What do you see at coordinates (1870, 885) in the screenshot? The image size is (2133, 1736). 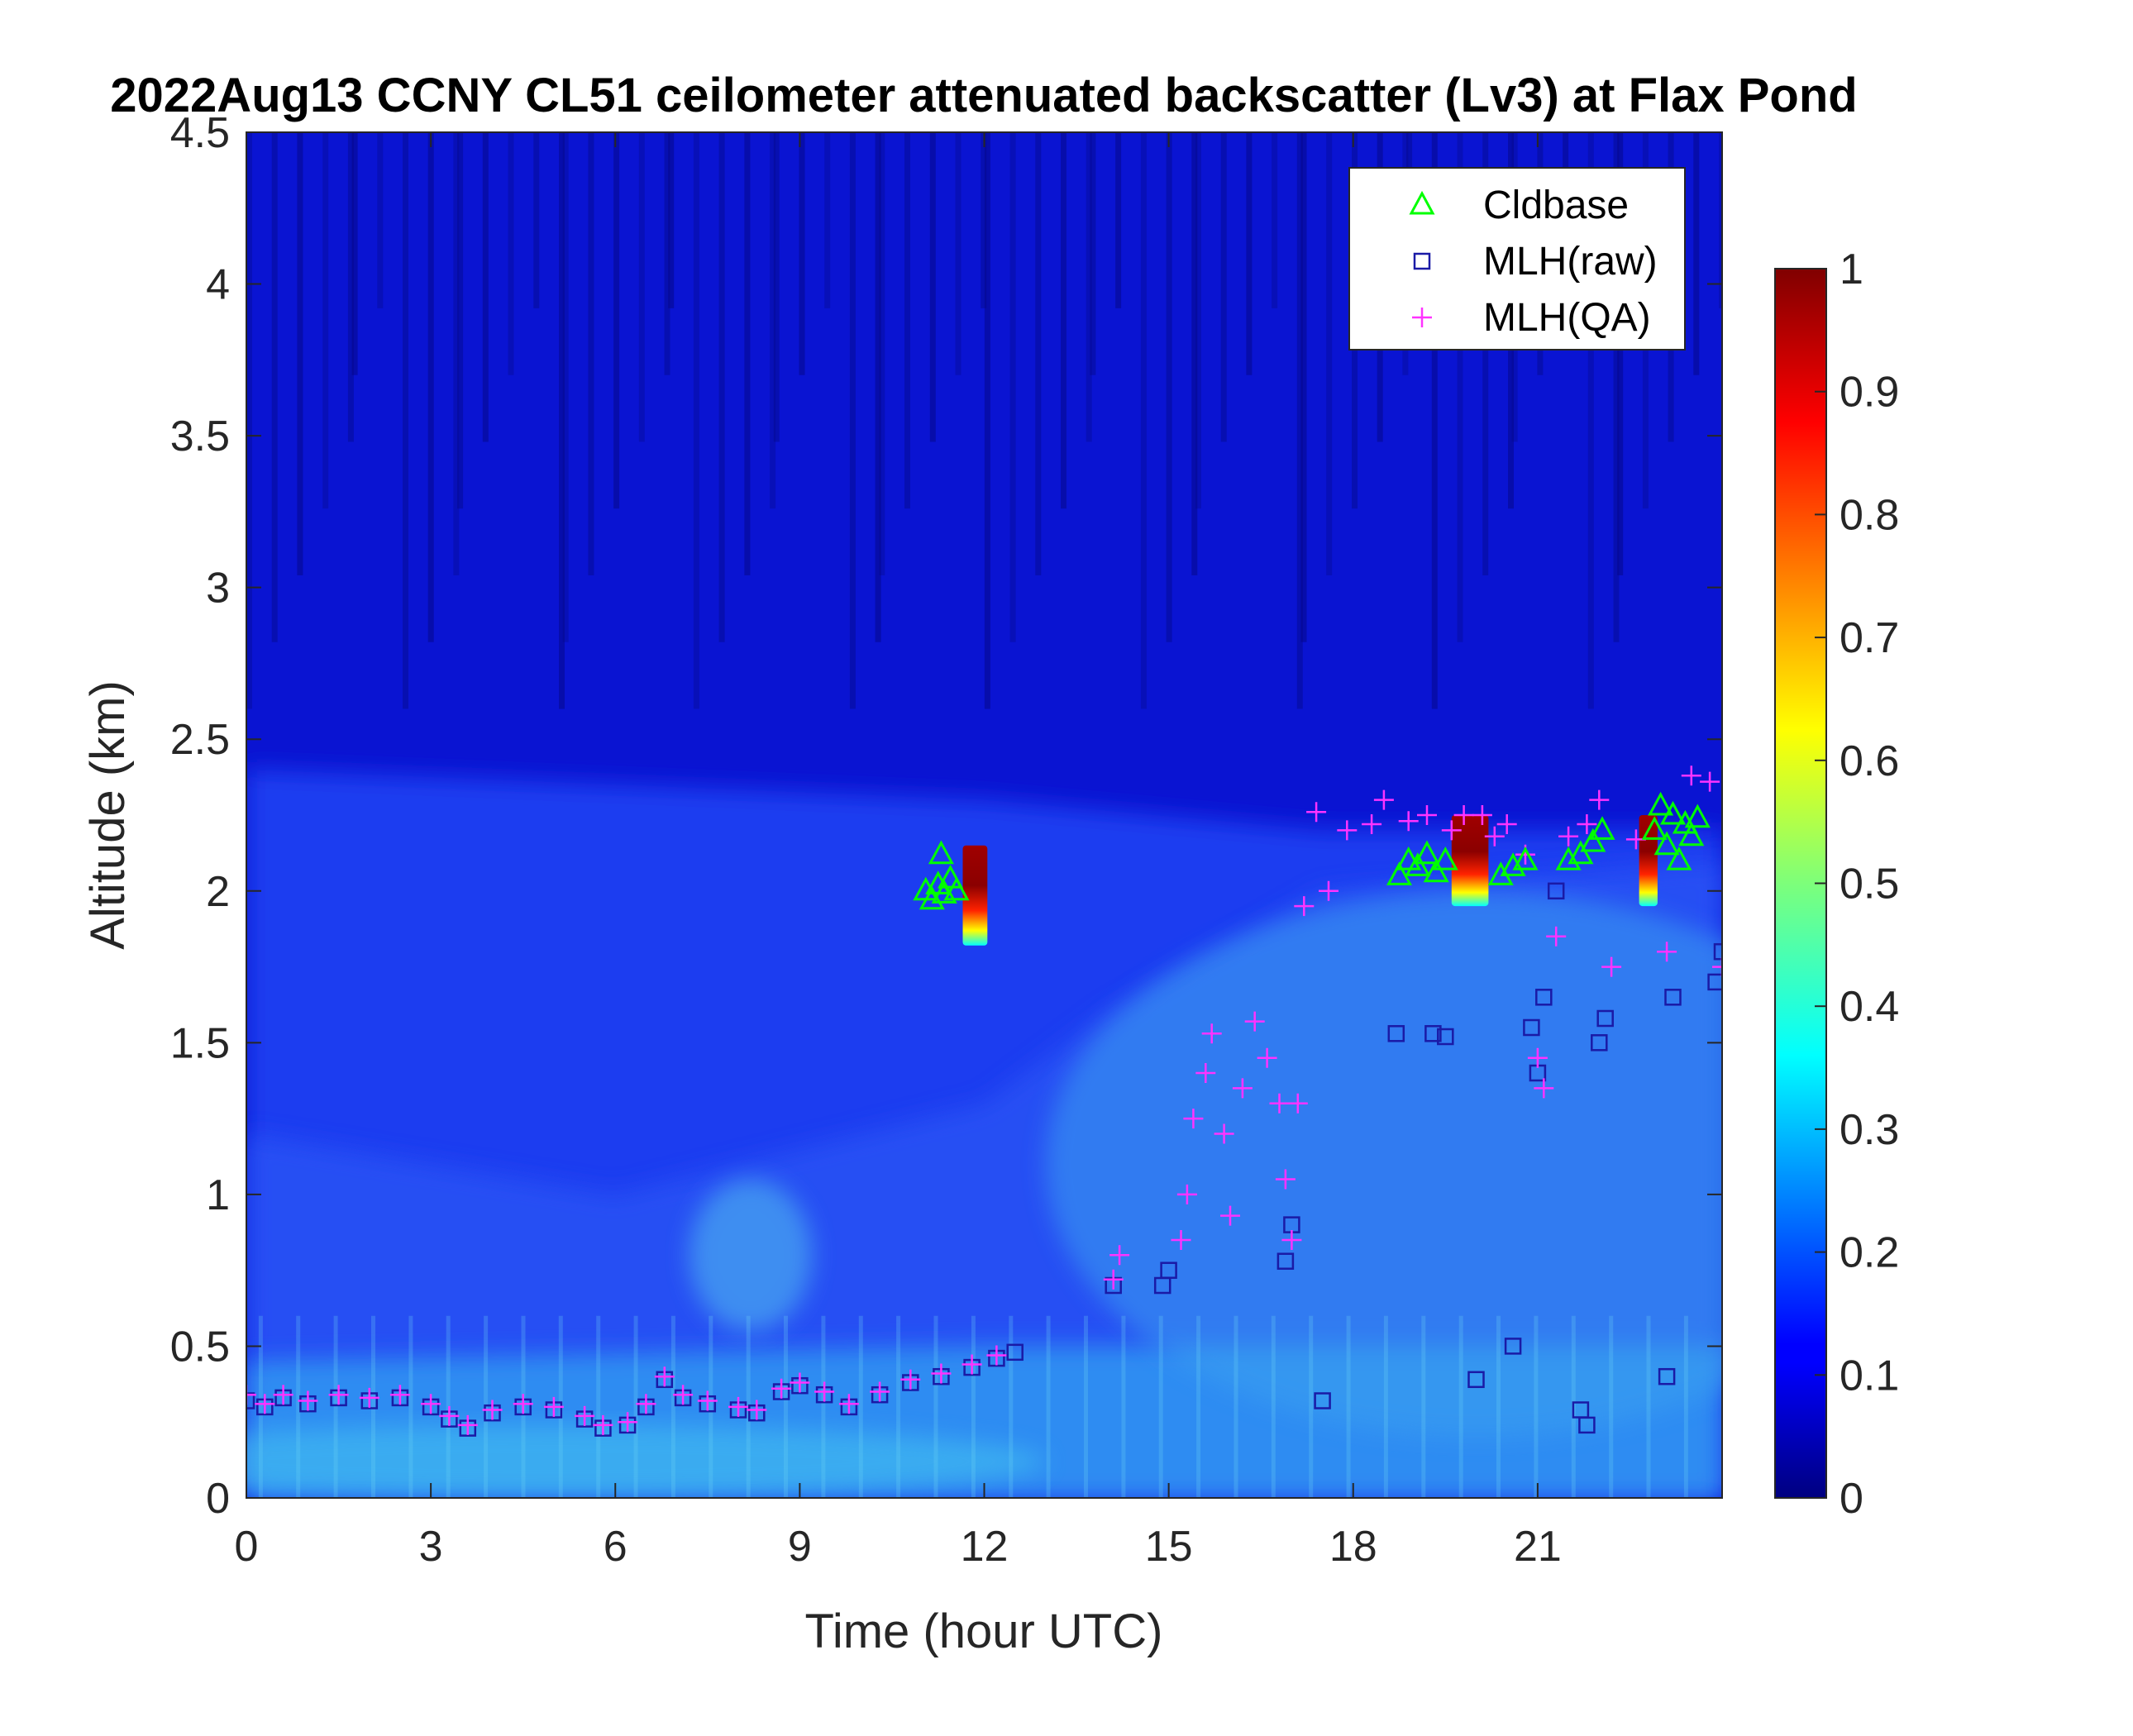 I see `colorbar-tick-label: 0.5` at bounding box center [1870, 885].